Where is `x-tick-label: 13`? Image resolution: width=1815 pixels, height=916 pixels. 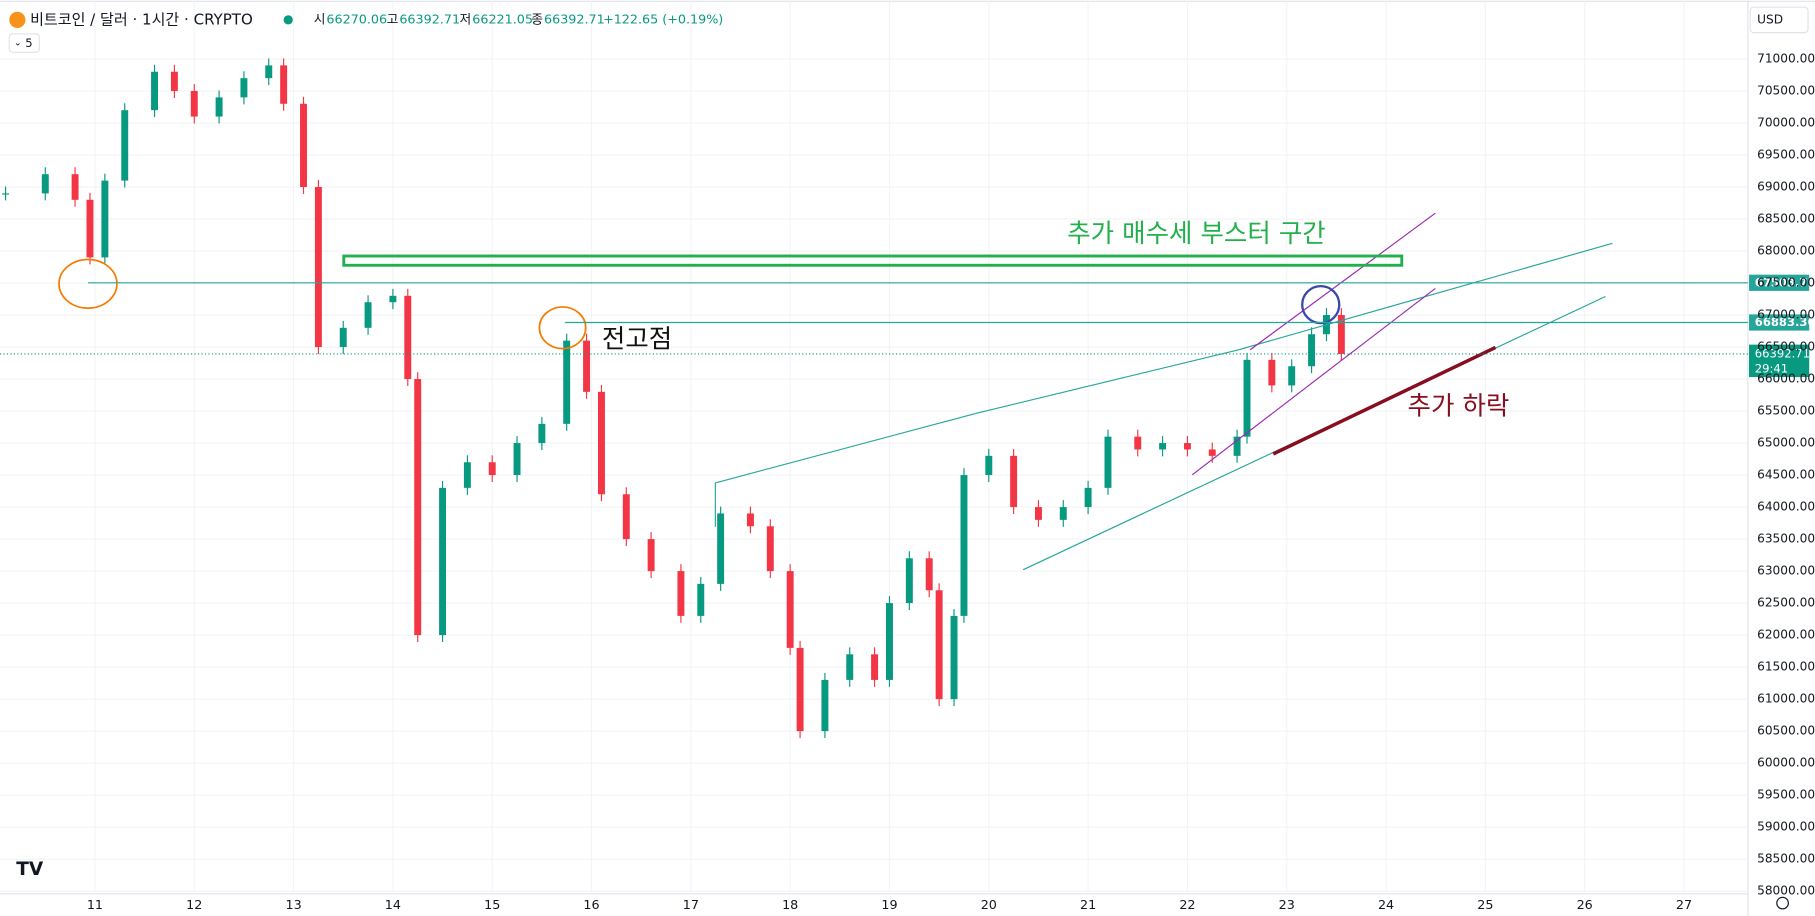 x-tick-label: 13 is located at coordinates (293, 905).